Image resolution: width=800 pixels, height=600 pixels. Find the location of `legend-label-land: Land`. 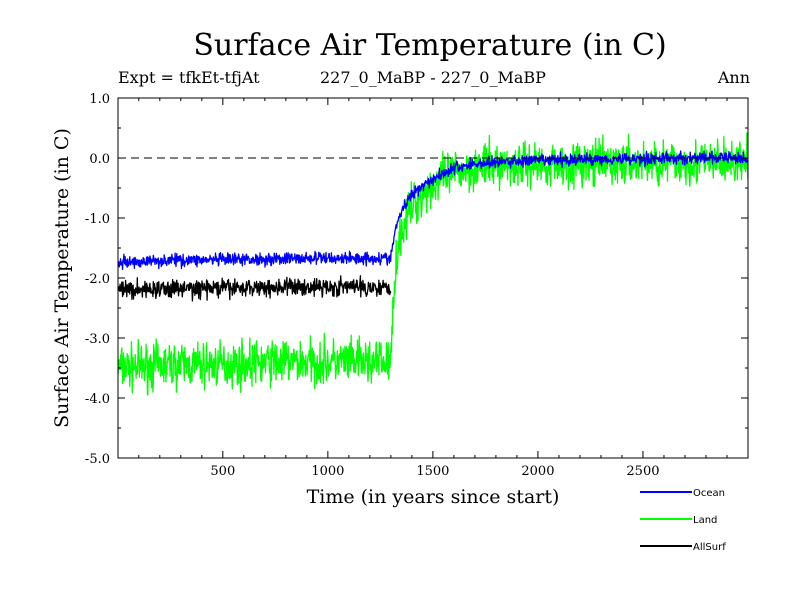

legend-label-land: Land is located at coordinates (705, 520).